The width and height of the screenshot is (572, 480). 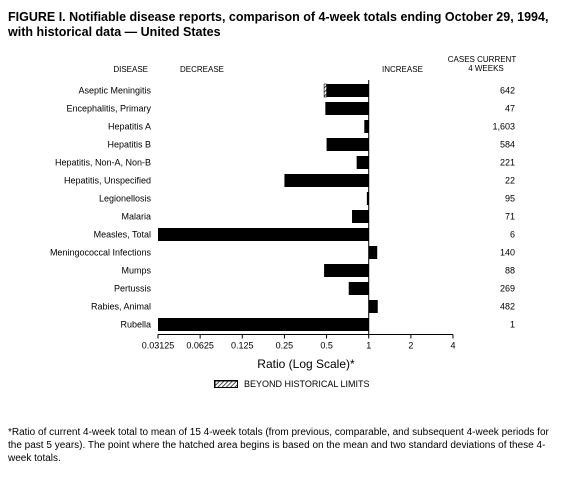 What do you see at coordinates (242, 346) in the screenshot?
I see `x-tick-label: 0.125` at bounding box center [242, 346].